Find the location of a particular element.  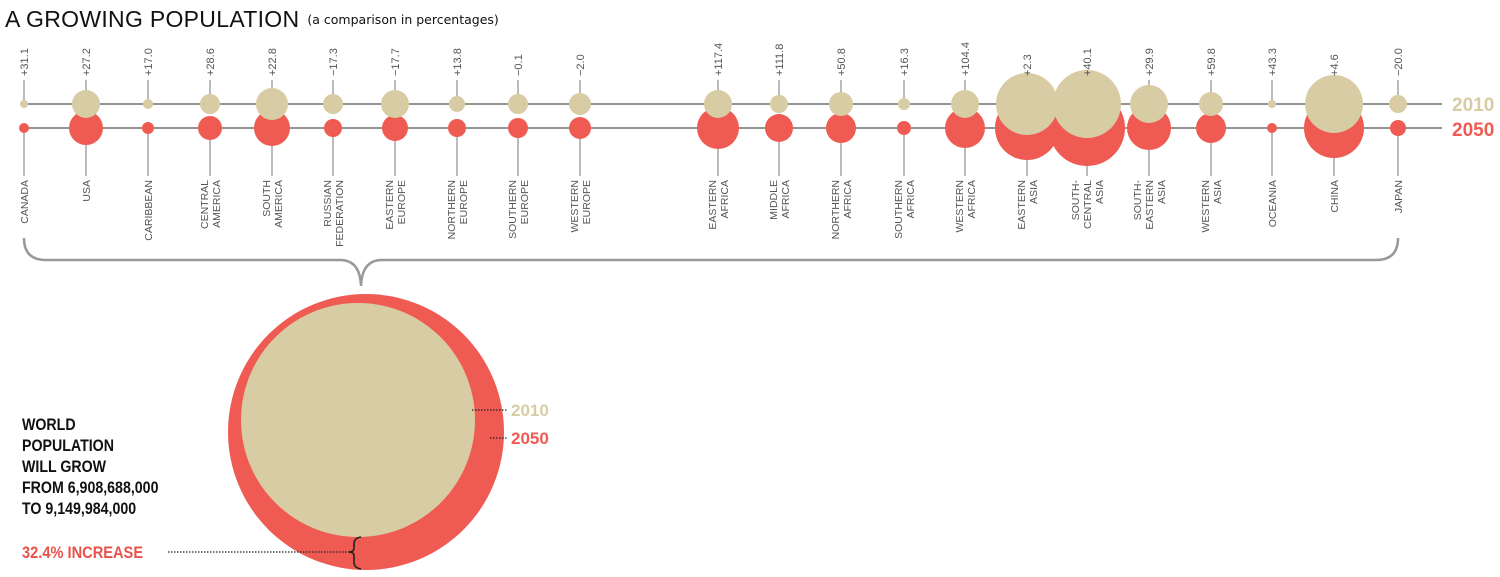

bubble-2050-western-africa is located at coordinates (965, 128).